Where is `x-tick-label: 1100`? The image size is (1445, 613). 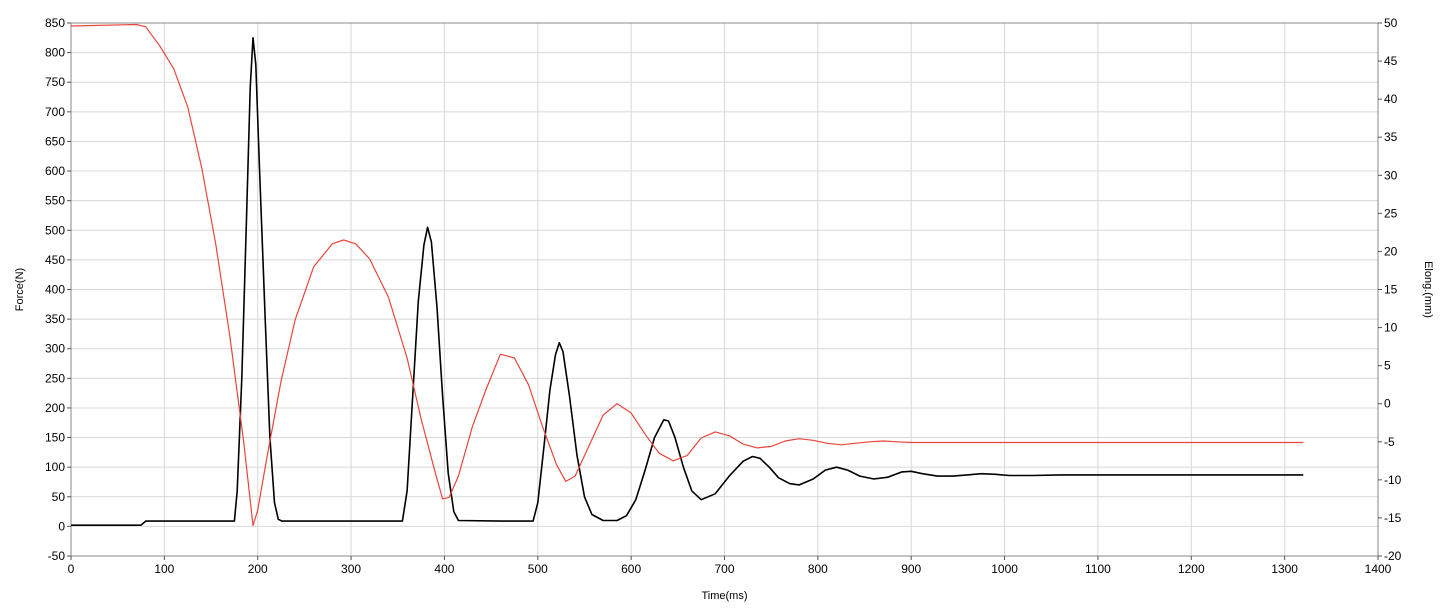 x-tick-label: 1100 is located at coordinates (1098, 569).